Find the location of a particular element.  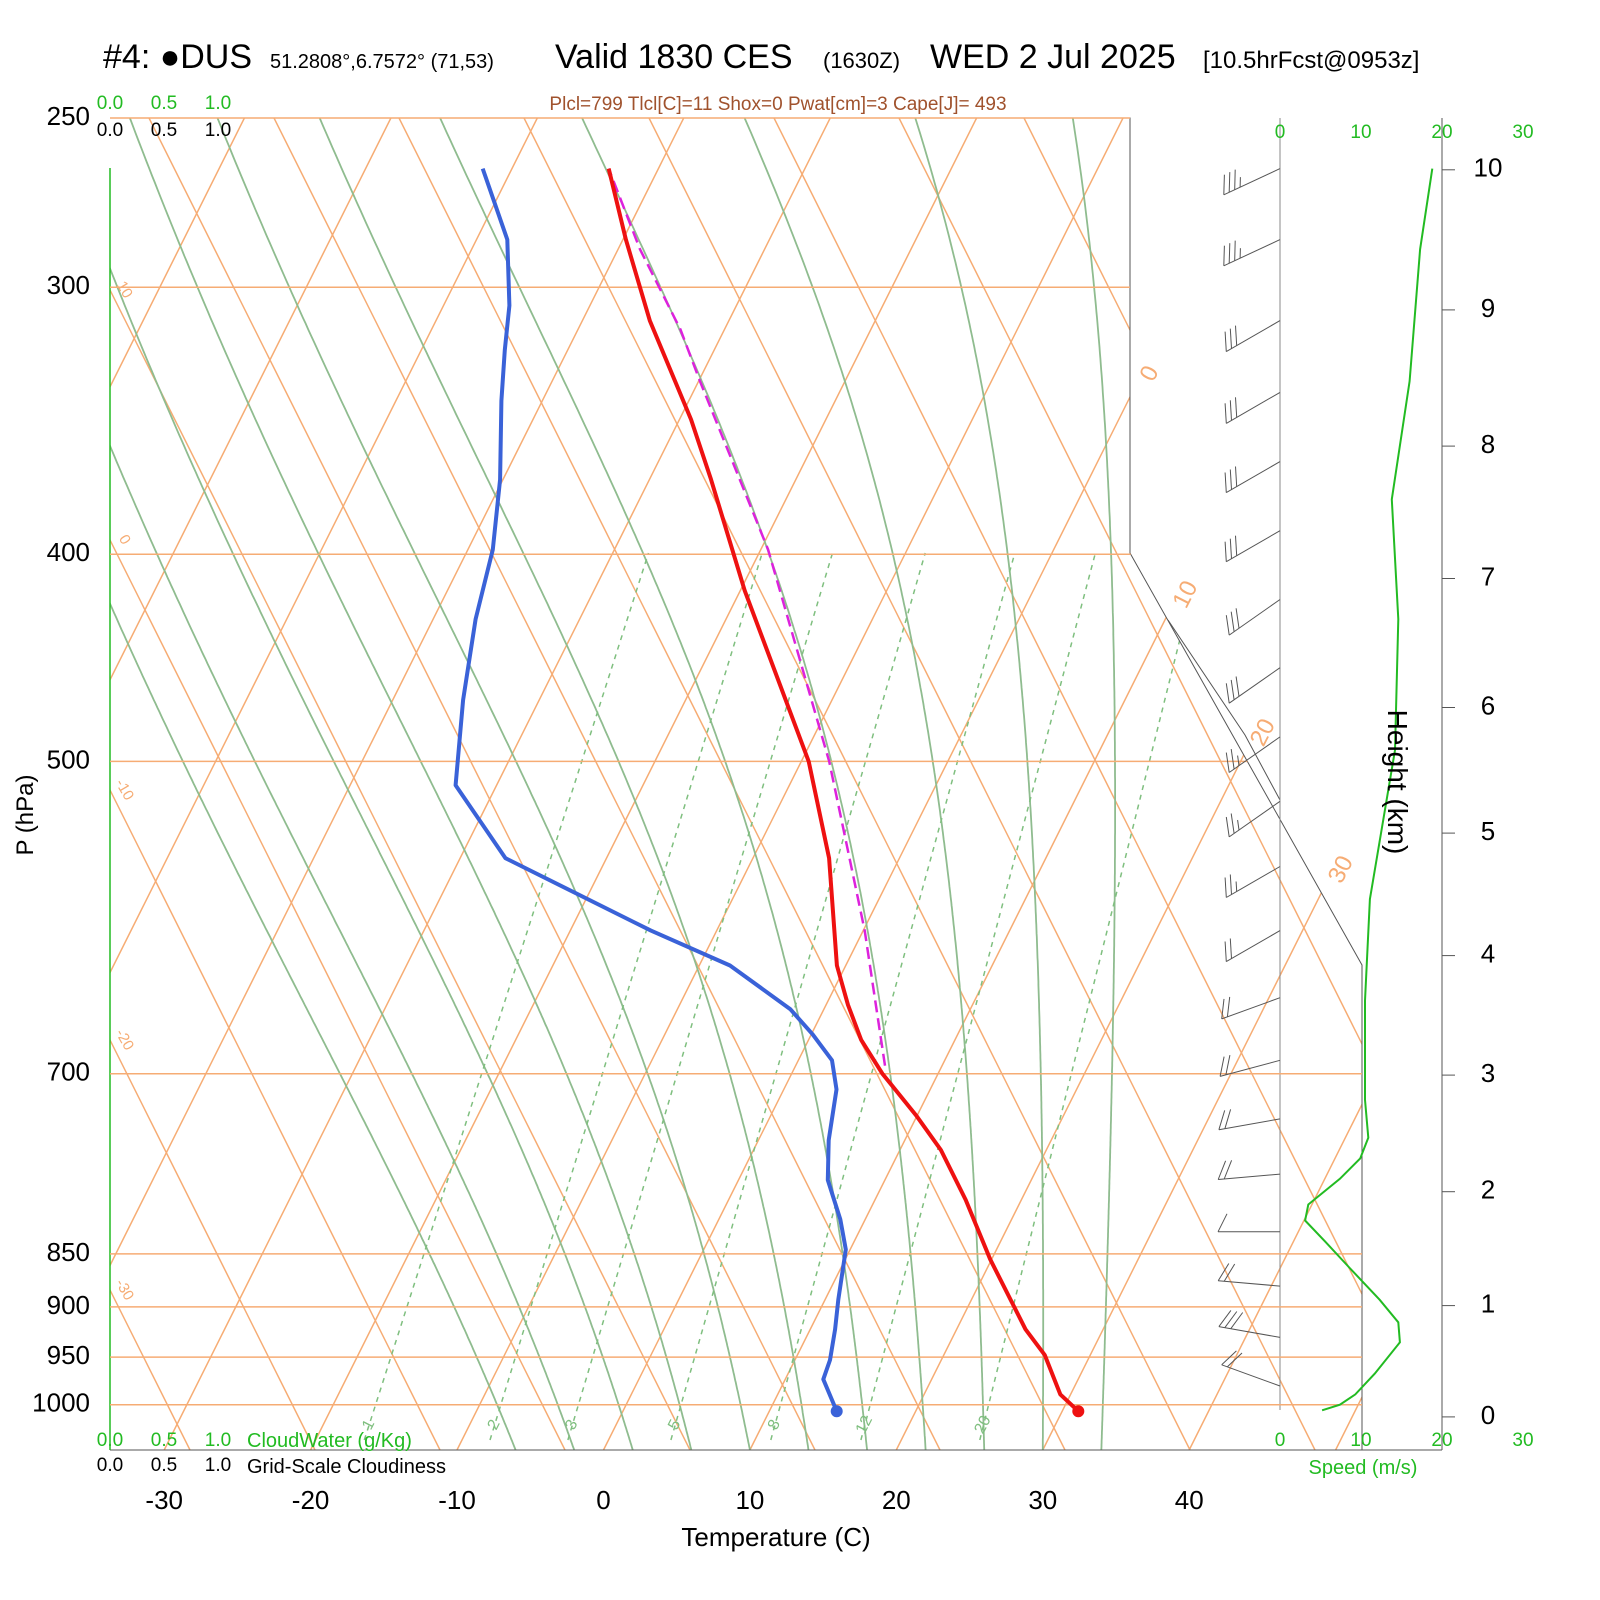

slant-line is located at coordinates (213, 784).